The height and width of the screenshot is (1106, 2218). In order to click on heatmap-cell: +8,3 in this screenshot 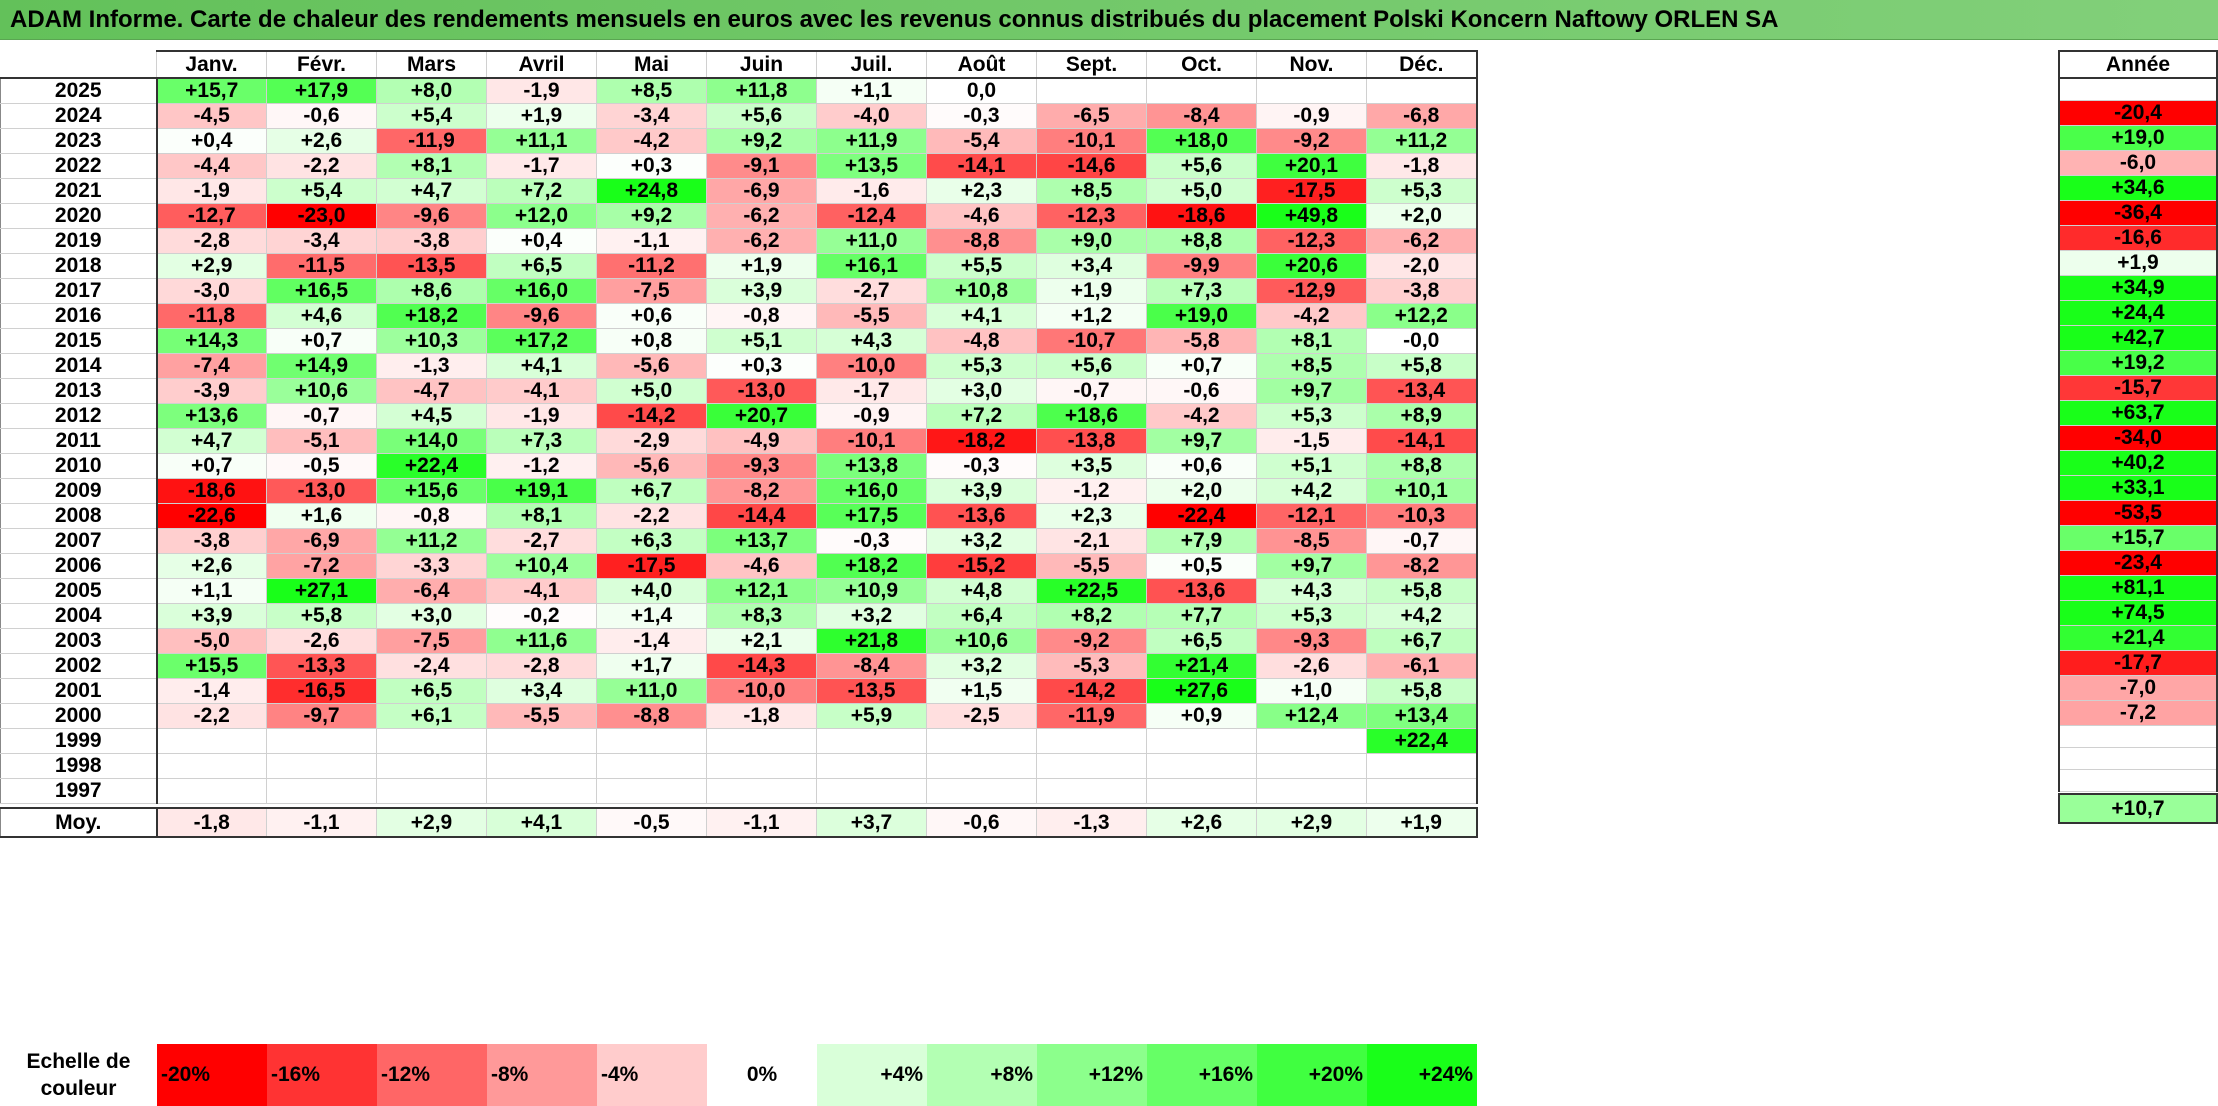, I will do `click(761, 616)`.